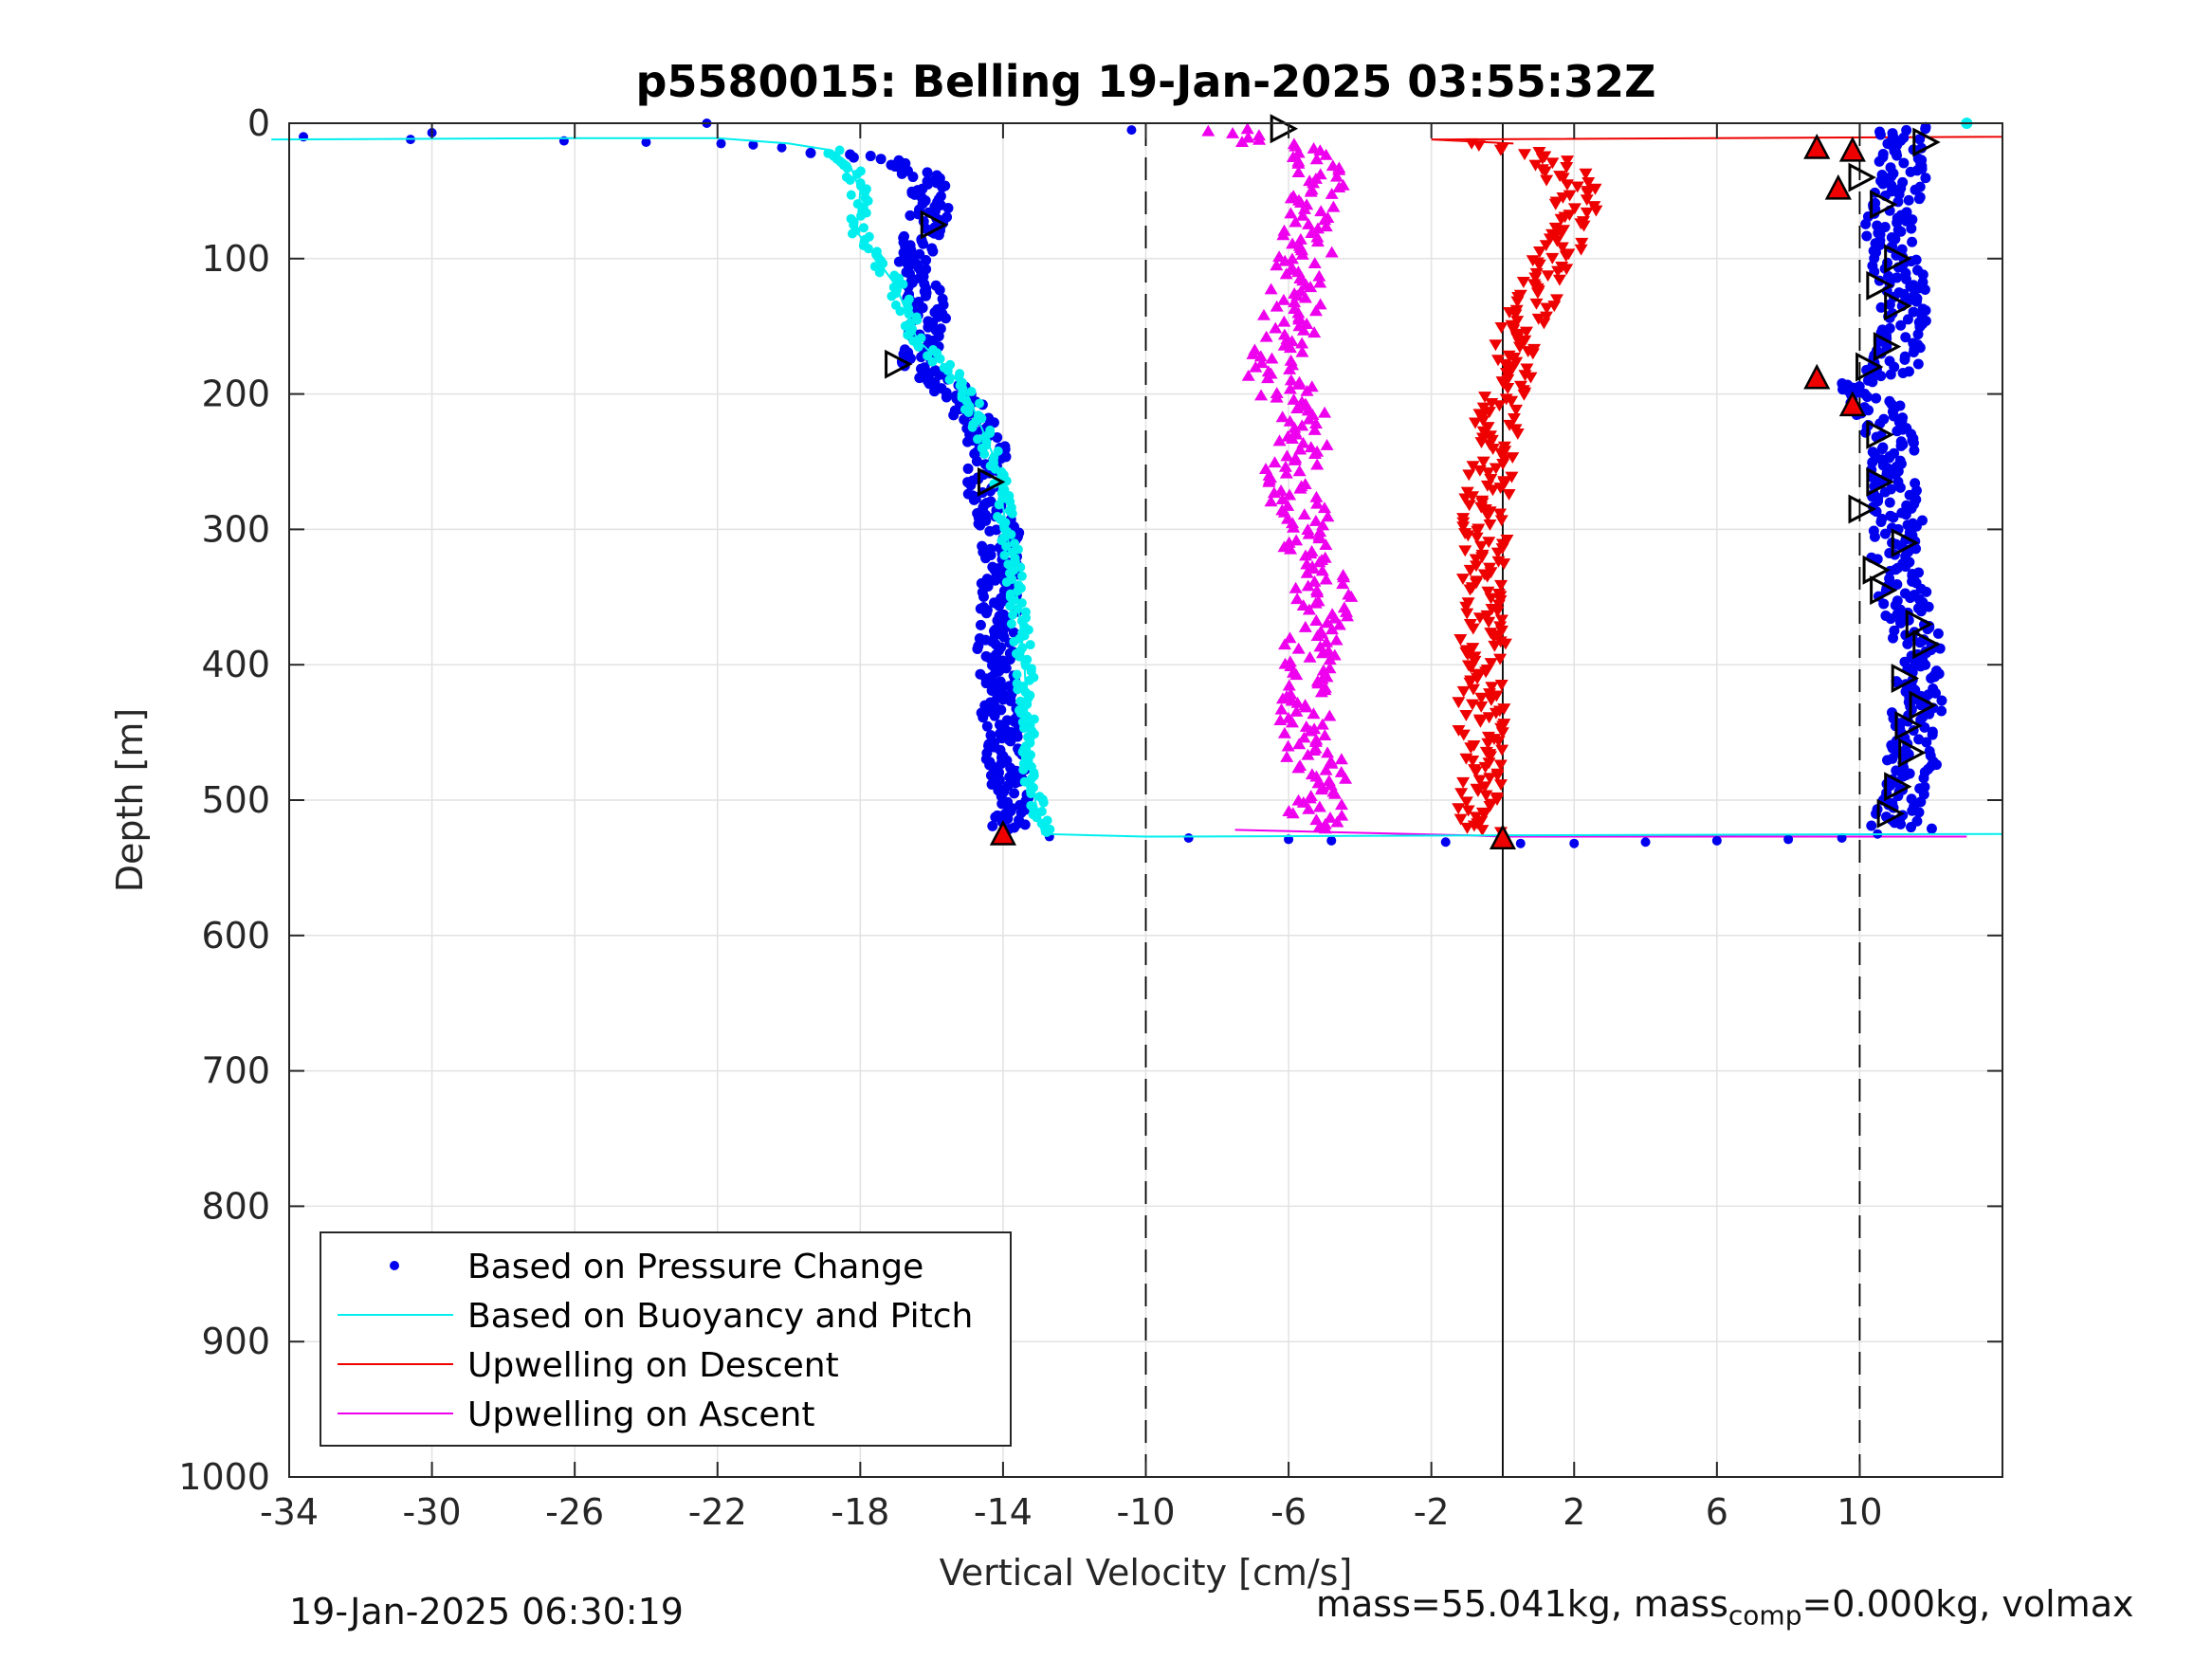  What do you see at coordinates (224, 1477) in the screenshot?
I see `y-tick-label: 1000` at bounding box center [224, 1477].